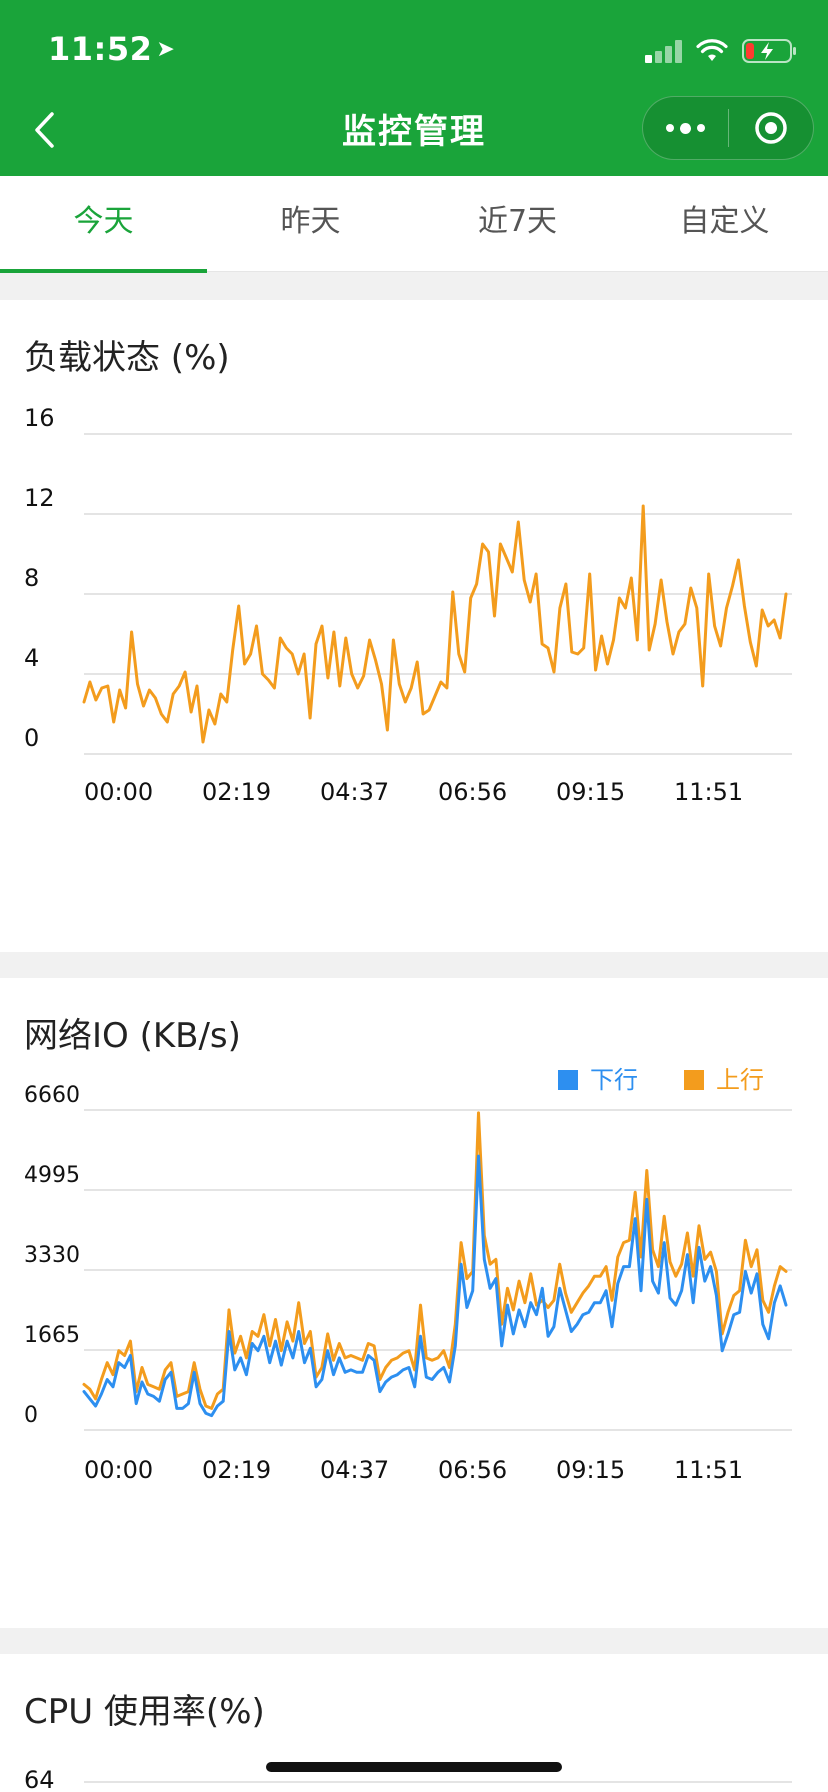 The image size is (828, 1792). What do you see at coordinates (614, 1080) in the screenshot?
I see `legend-downstream-label: 下行` at bounding box center [614, 1080].